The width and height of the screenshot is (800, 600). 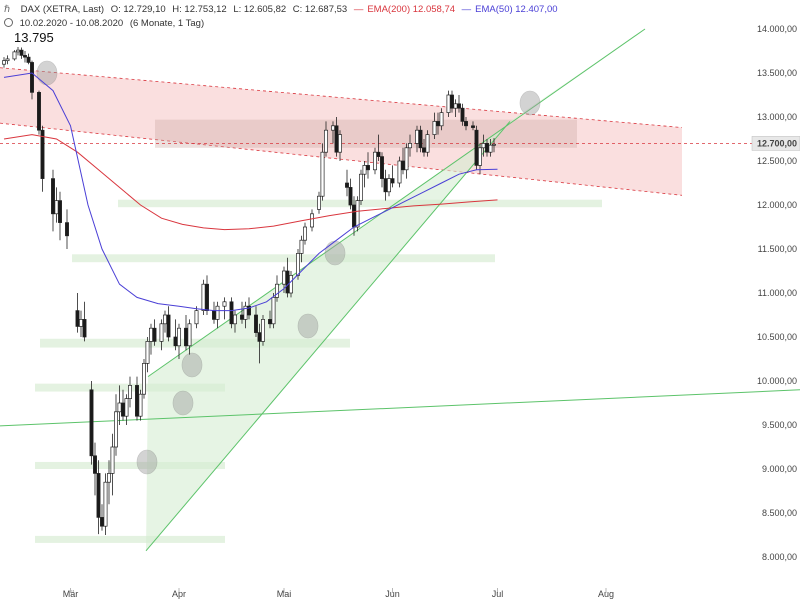 I want to click on ohlc-low: L: 12.605,82, so click(x=260, y=9).